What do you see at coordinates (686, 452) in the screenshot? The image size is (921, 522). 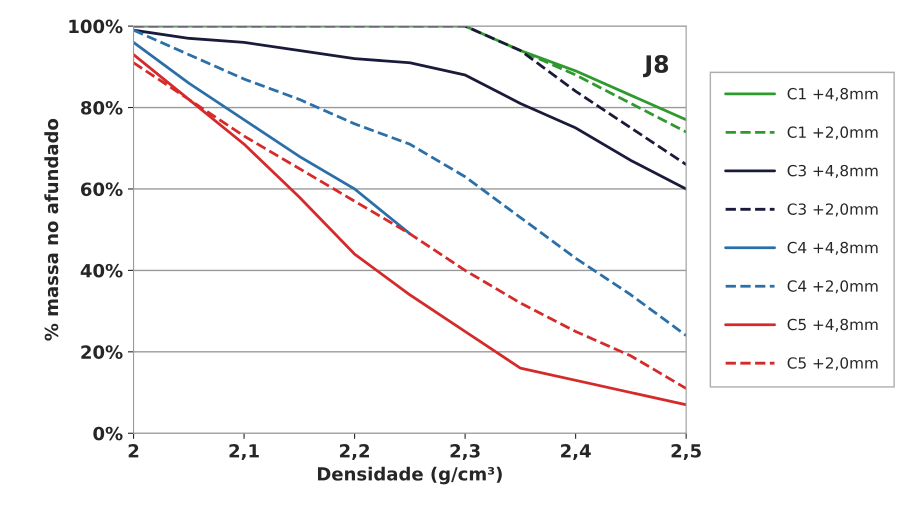 I see `x-tick-label: 2,5` at bounding box center [686, 452].